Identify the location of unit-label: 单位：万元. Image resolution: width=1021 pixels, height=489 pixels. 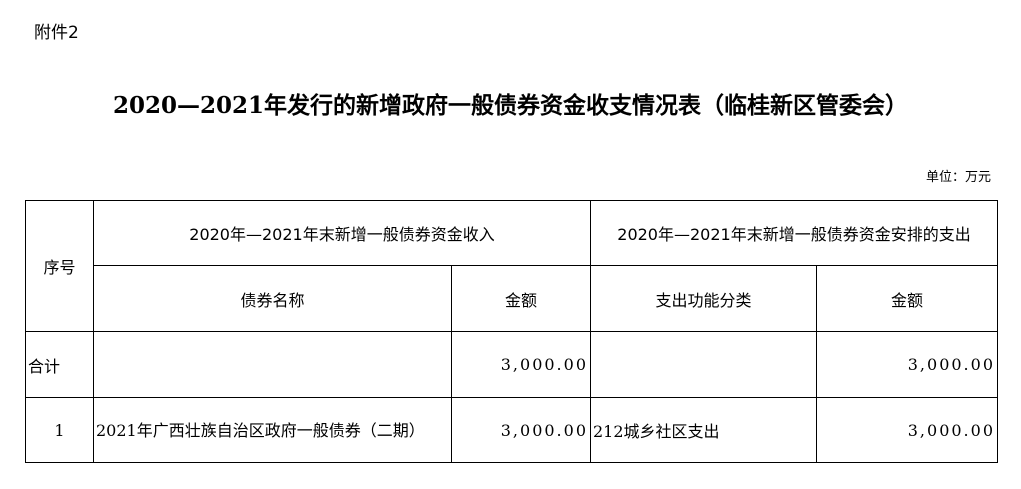
(958, 177).